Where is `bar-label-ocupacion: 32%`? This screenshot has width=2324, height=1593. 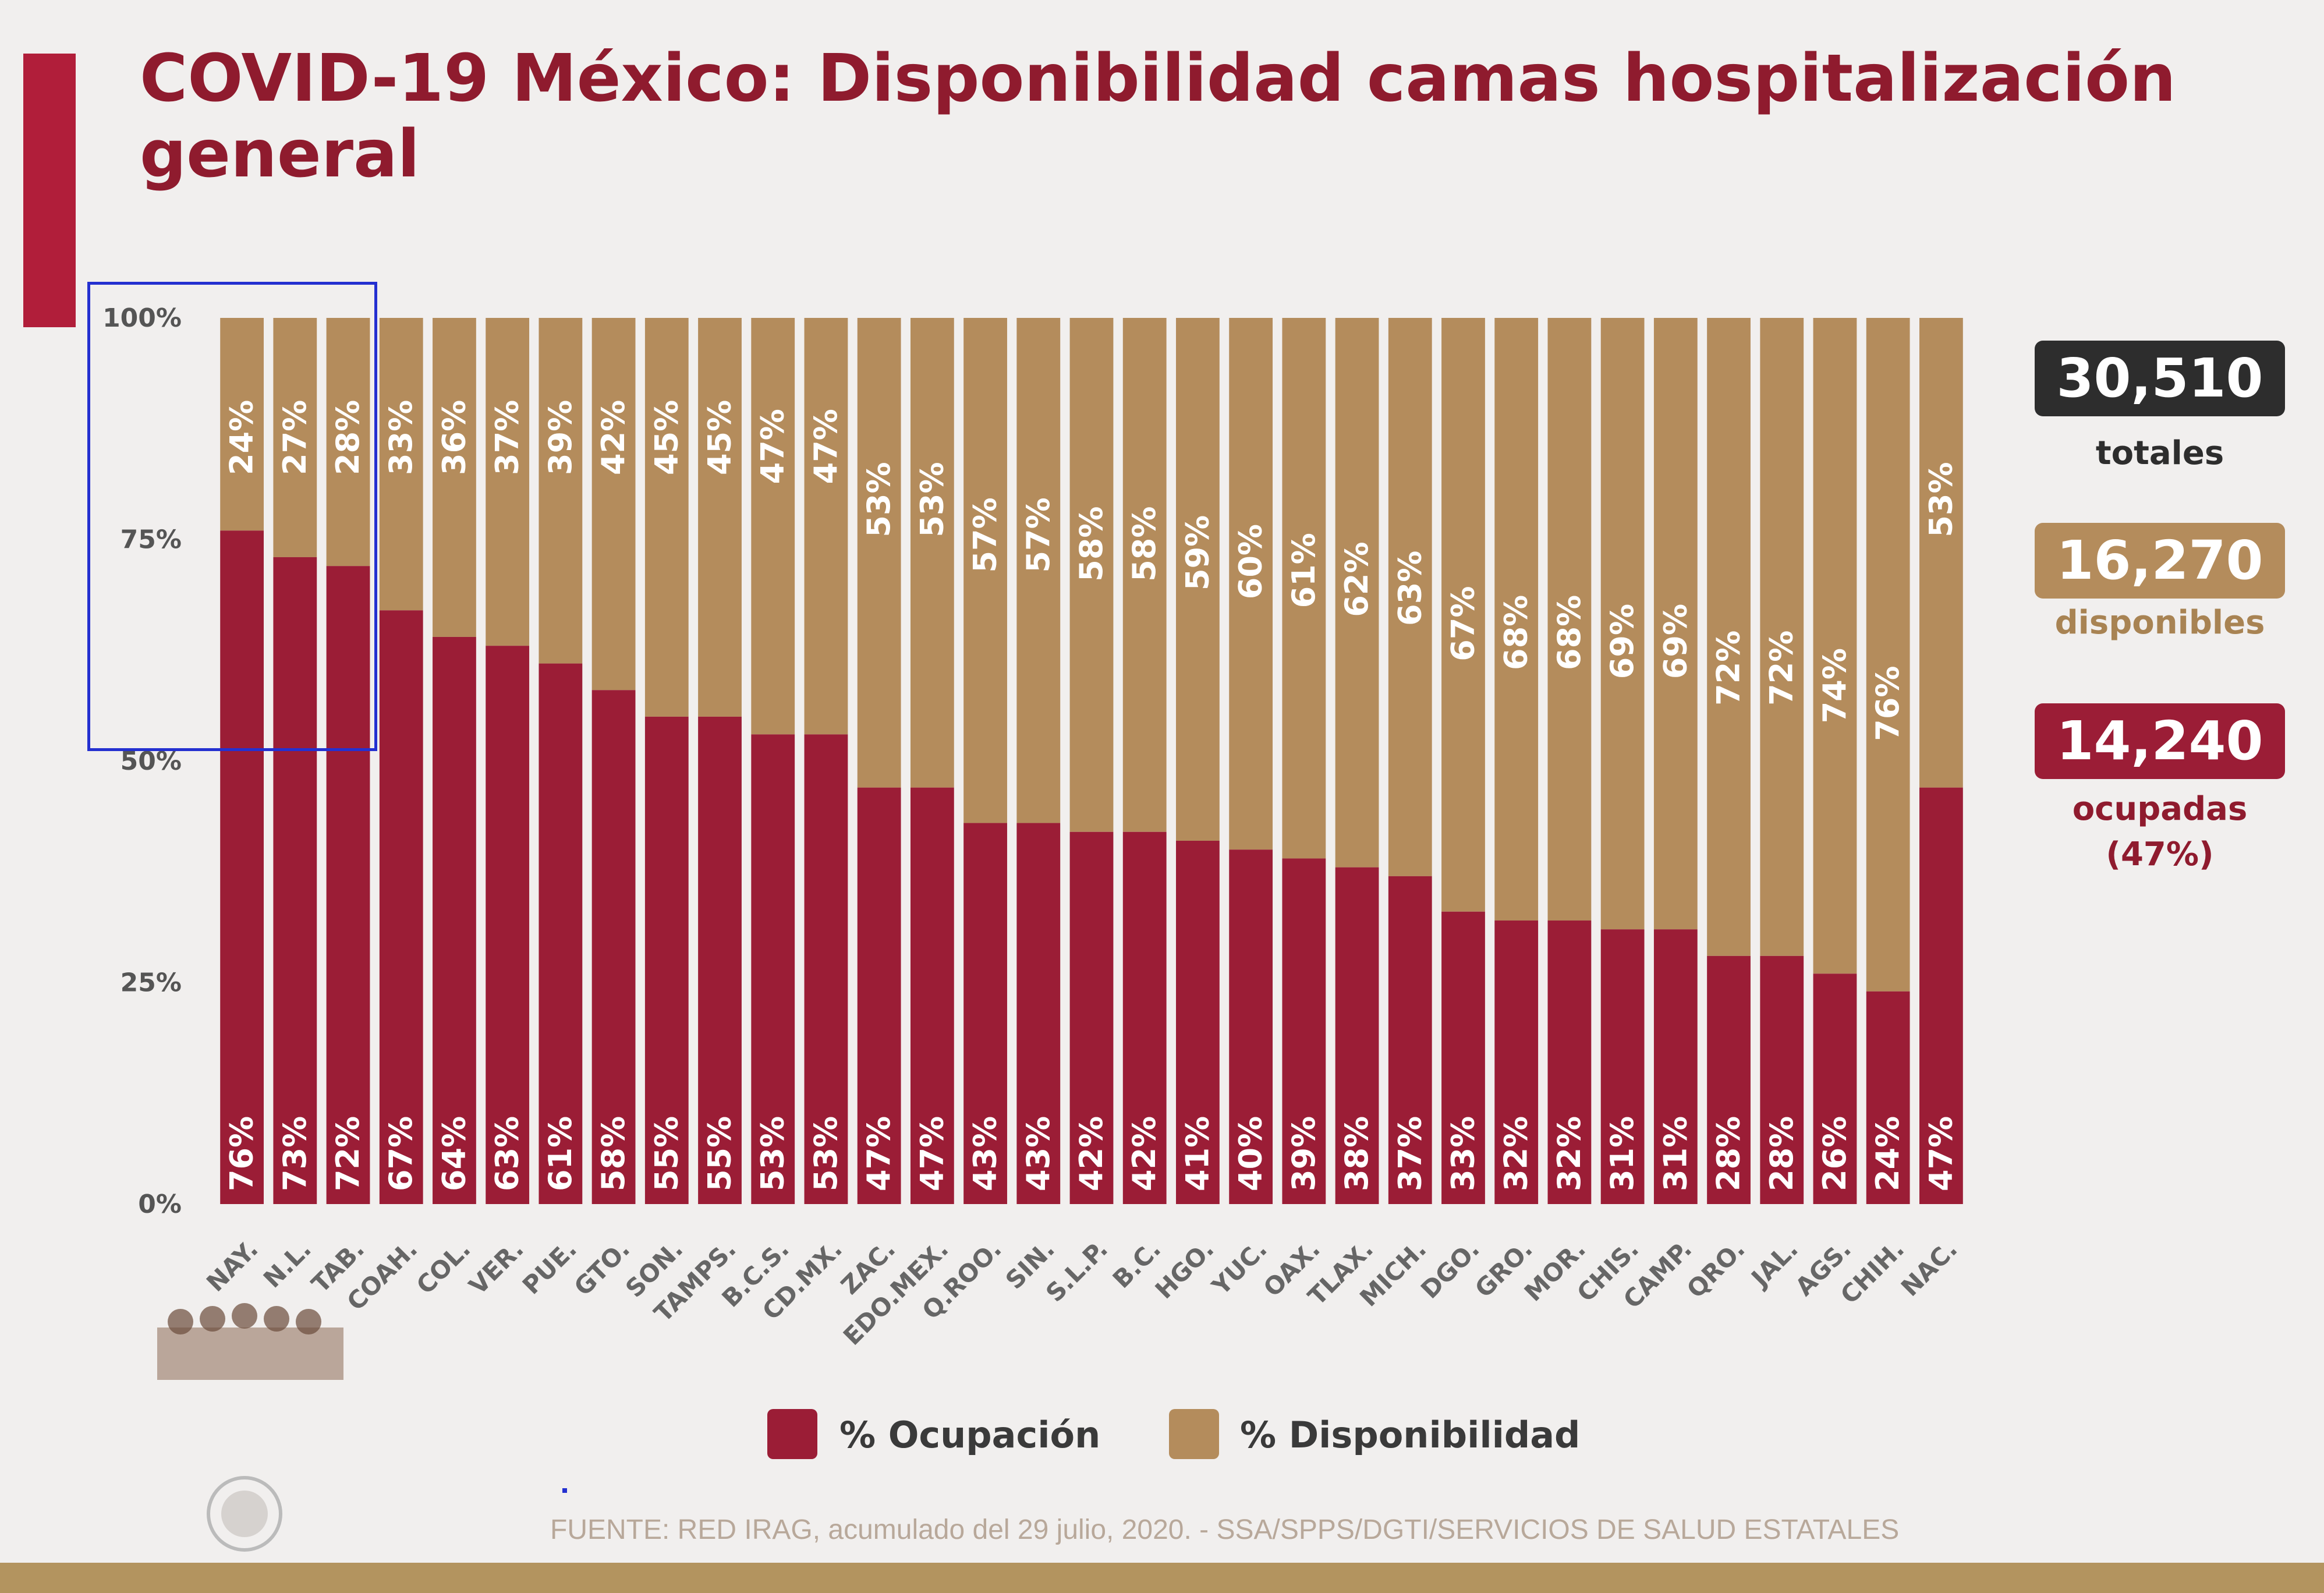
bar-label-ocupacion: 32% is located at coordinates (1516, 1153).